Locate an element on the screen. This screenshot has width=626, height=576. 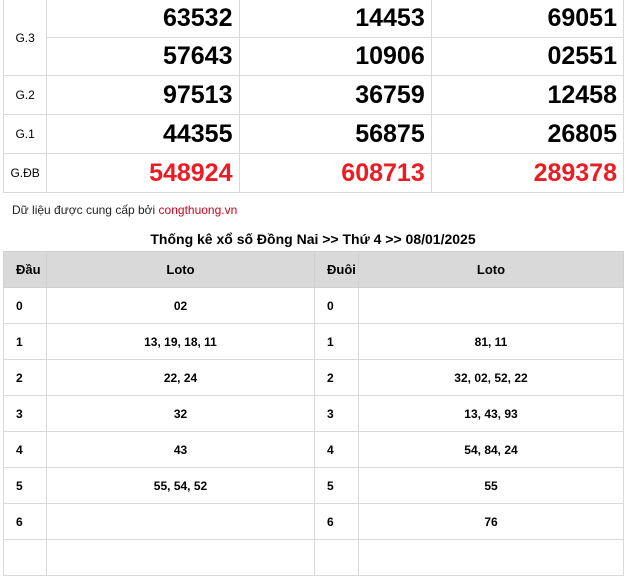
dau-cell: 1 is located at coordinates (25, 341).